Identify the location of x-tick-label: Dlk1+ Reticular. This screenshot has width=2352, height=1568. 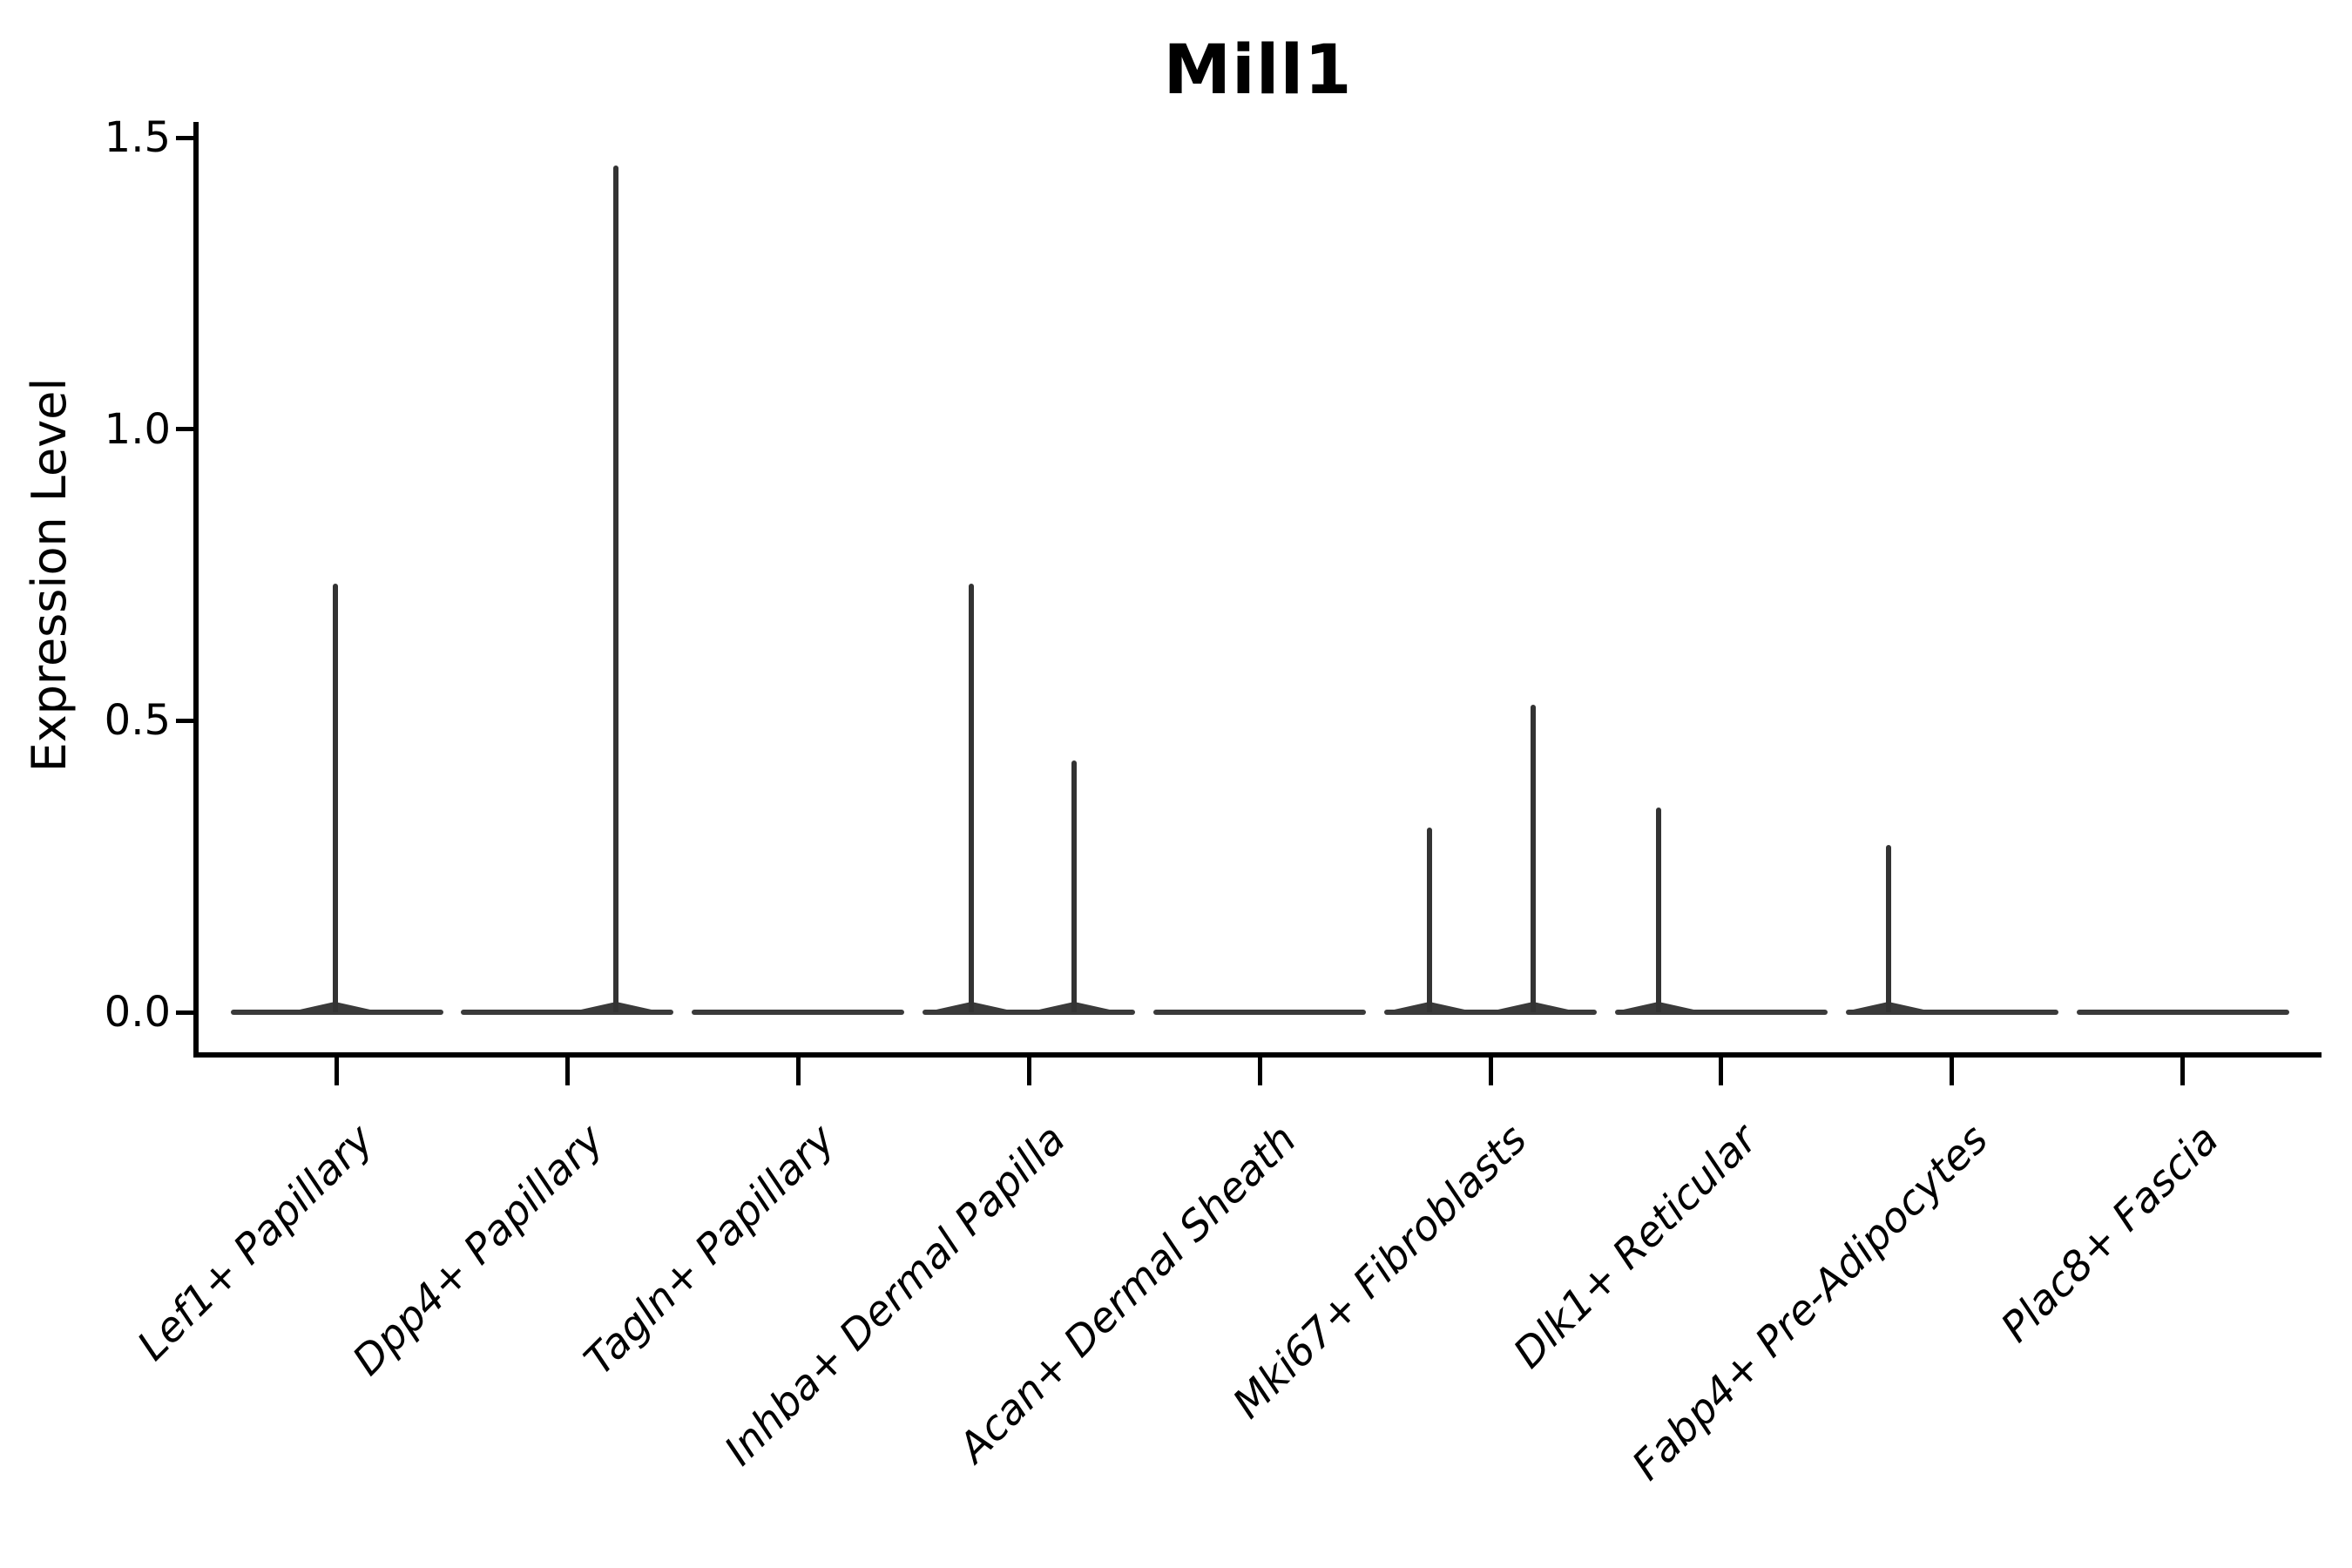
(1635, 1246).